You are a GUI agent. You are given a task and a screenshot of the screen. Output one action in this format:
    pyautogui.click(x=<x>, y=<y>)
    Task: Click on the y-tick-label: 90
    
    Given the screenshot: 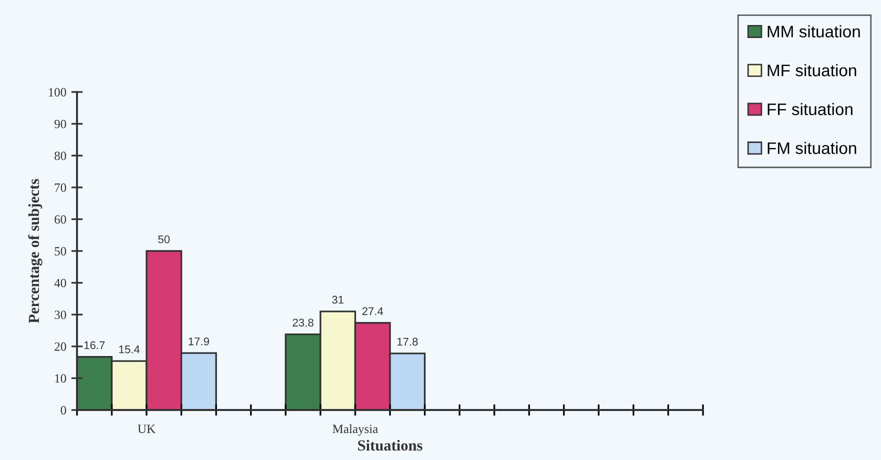 What is the action you would take?
    pyautogui.click(x=60, y=124)
    